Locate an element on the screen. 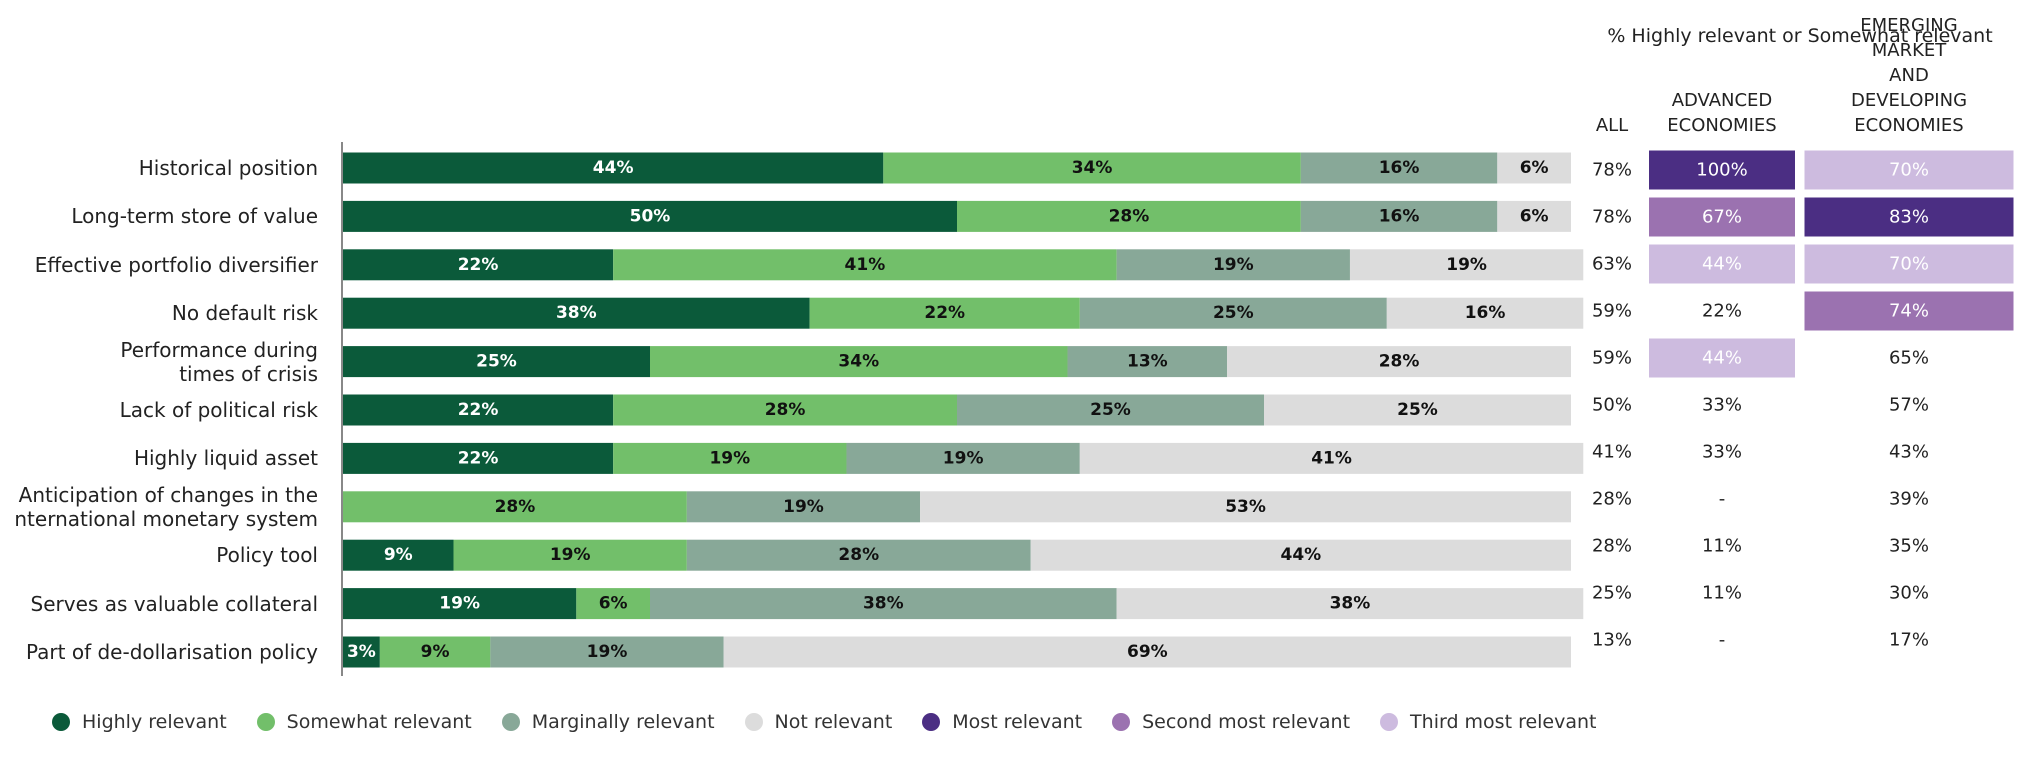 The width and height of the screenshot is (2031, 764). table-cell: 50% is located at coordinates (1612, 405).